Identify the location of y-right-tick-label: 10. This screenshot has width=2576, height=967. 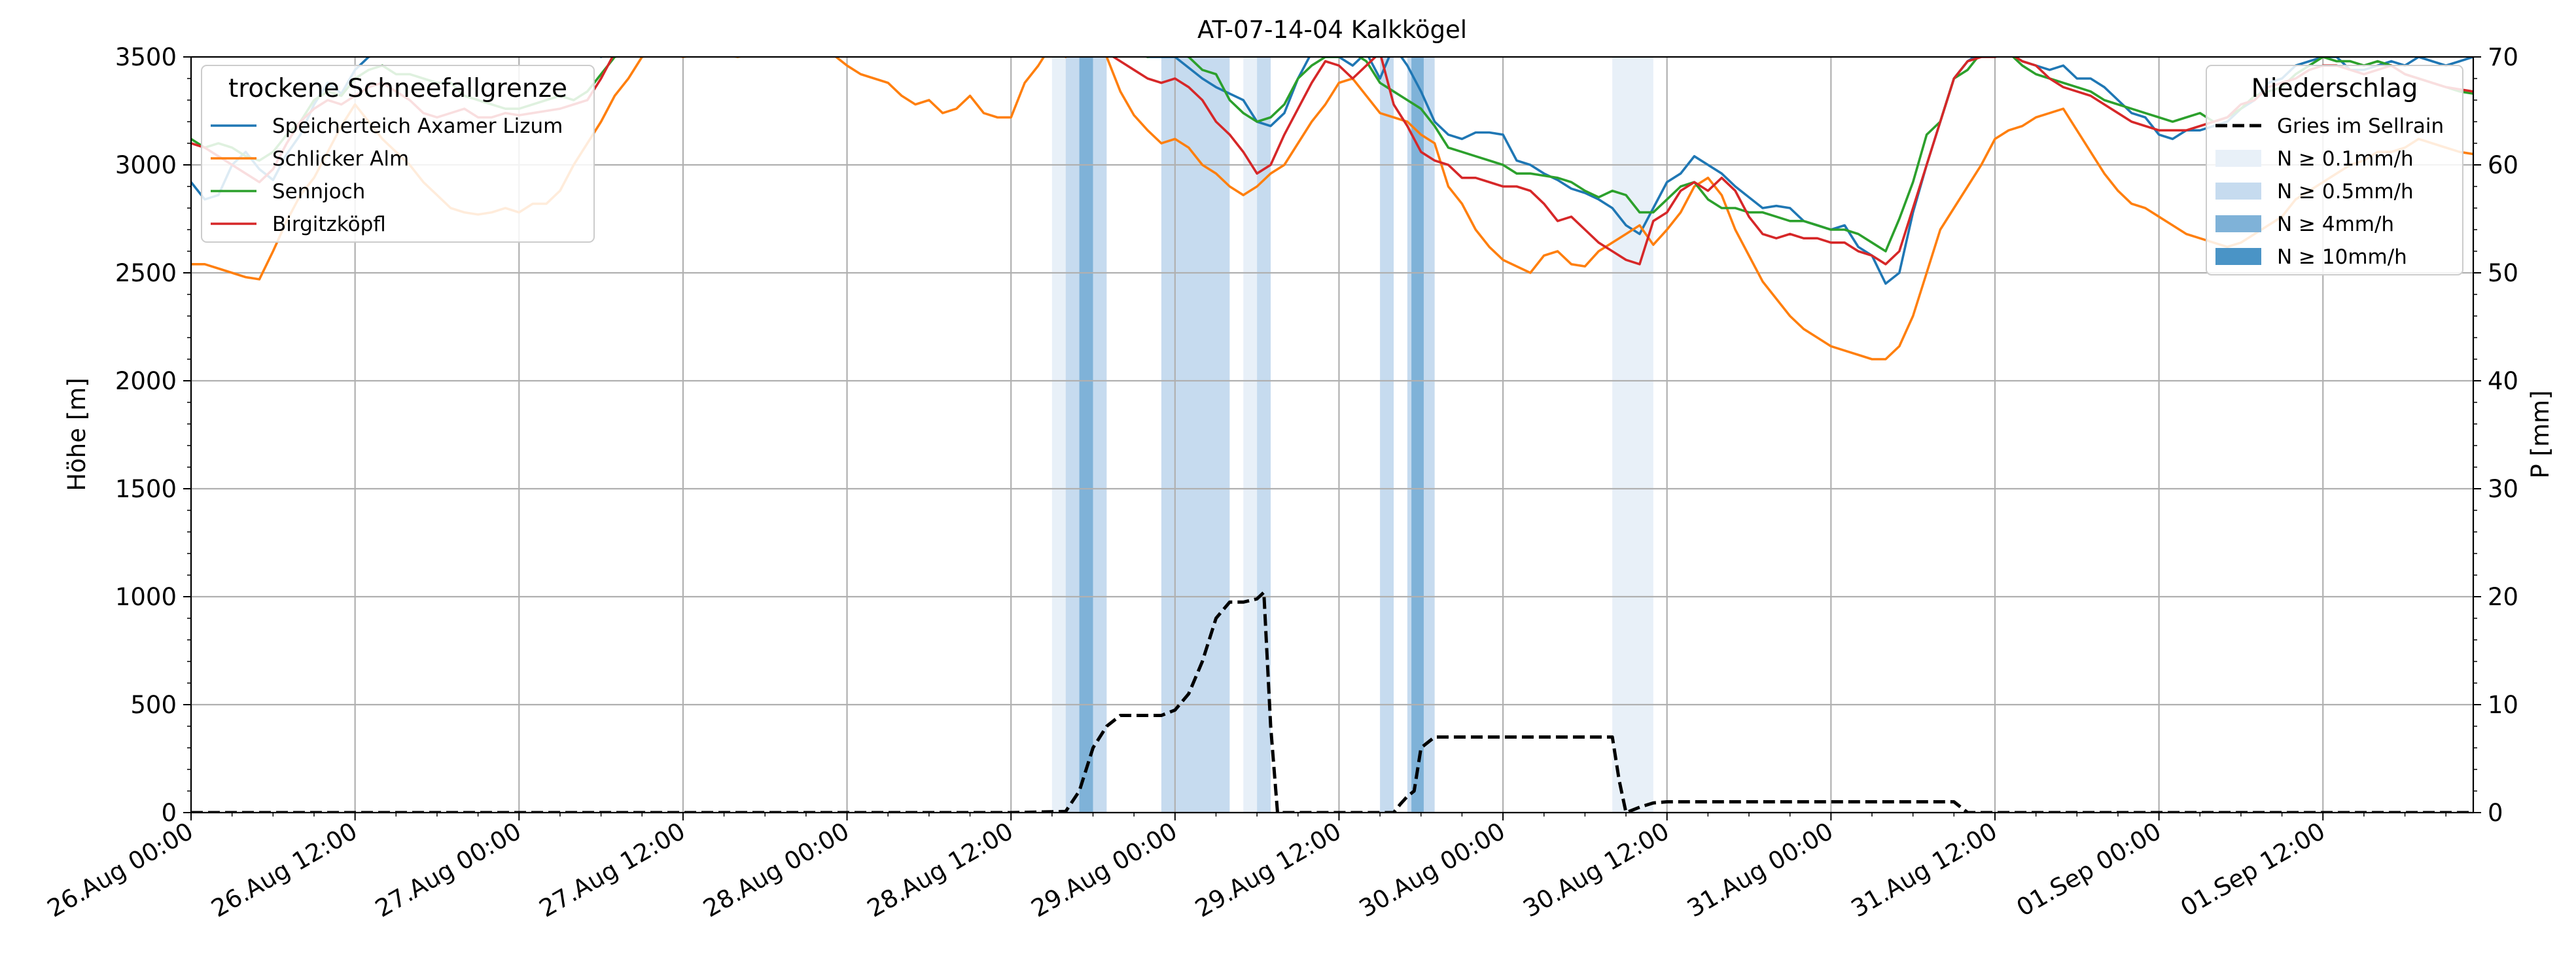
(2503, 705).